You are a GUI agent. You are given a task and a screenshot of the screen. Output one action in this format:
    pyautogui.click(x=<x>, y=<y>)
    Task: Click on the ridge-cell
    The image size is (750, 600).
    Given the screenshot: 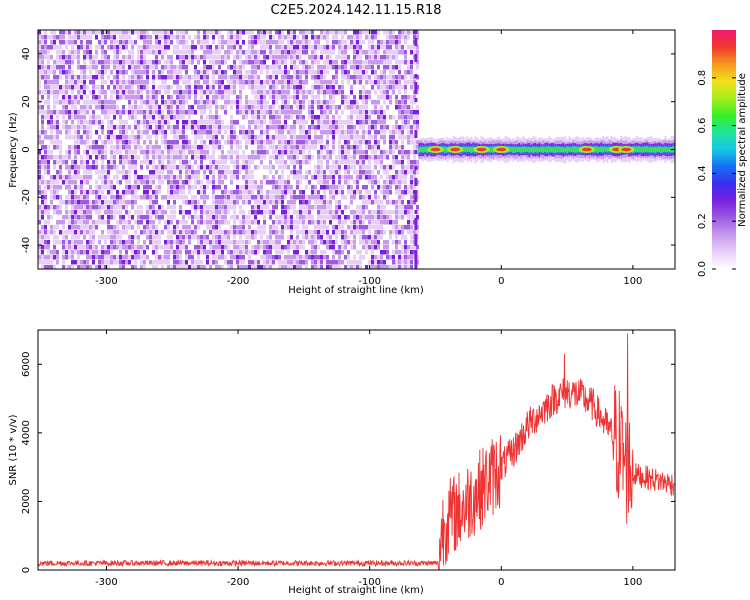 What is the action you would take?
    pyautogui.click(x=473, y=149)
    